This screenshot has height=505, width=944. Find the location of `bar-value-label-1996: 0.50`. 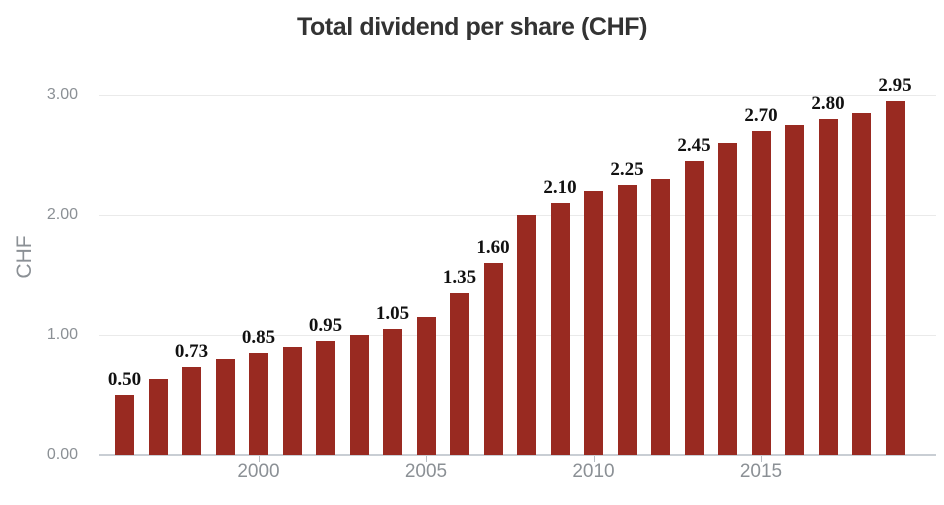

bar-value-label-1996: 0.50 is located at coordinates (124, 379).